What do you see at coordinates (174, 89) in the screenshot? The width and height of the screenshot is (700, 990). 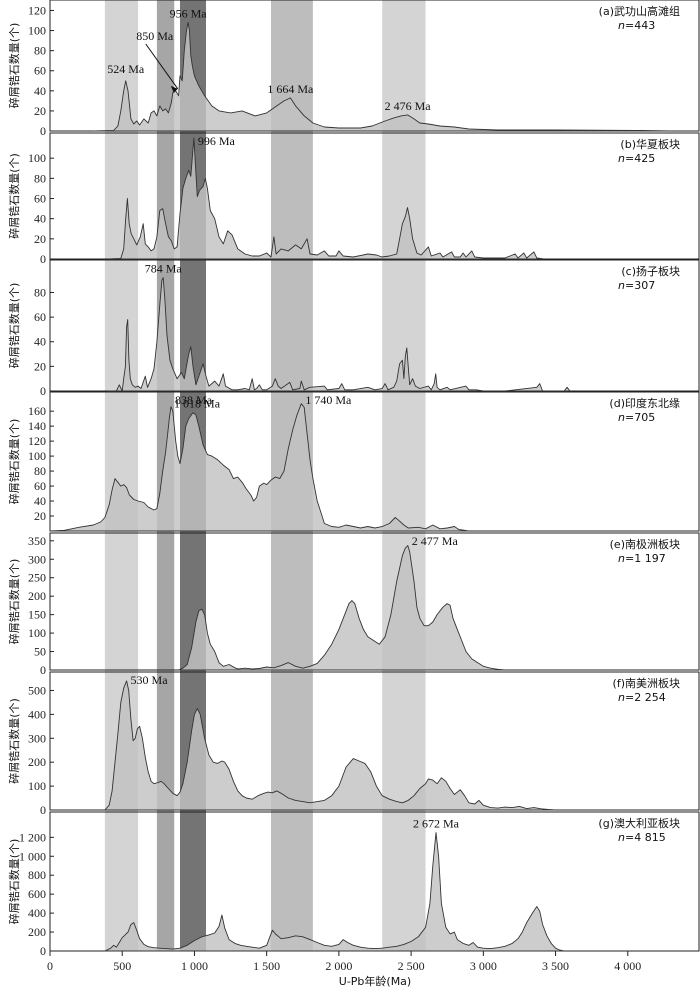 I see `arrow-head` at bounding box center [174, 89].